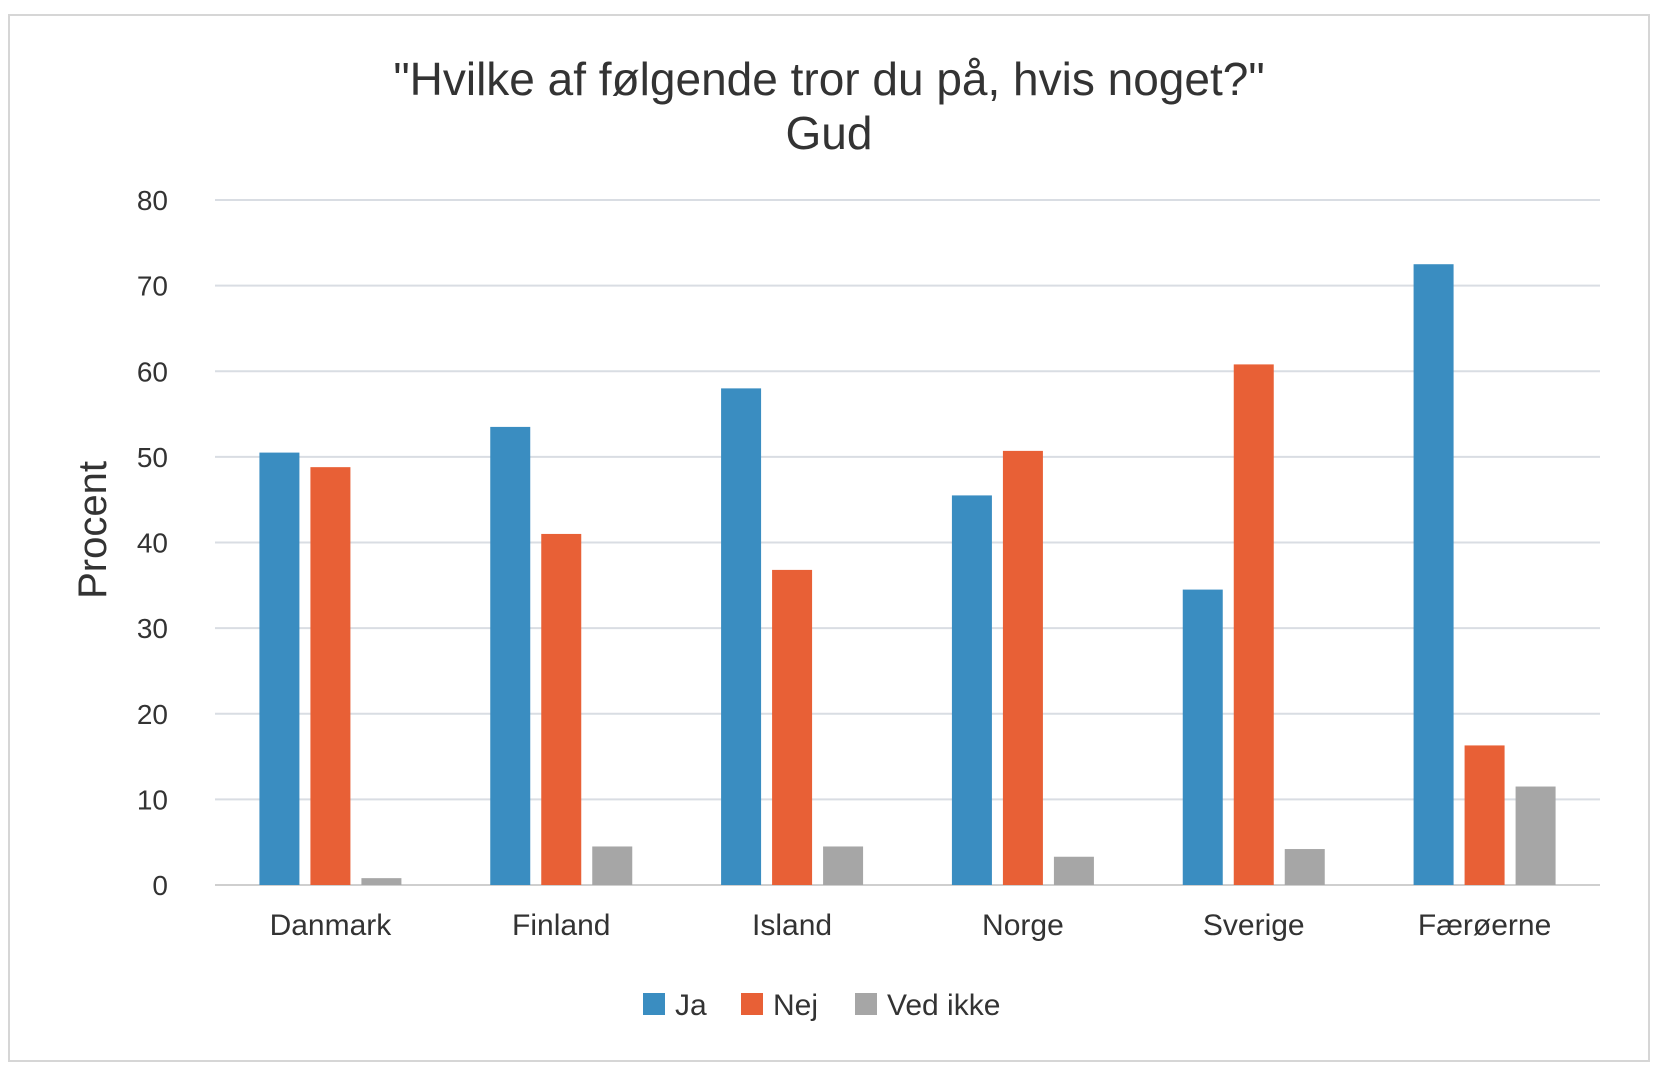  Describe the element at coordinates (152, 799) in the screenshot. I see `y-tick-label: 10` at that location.